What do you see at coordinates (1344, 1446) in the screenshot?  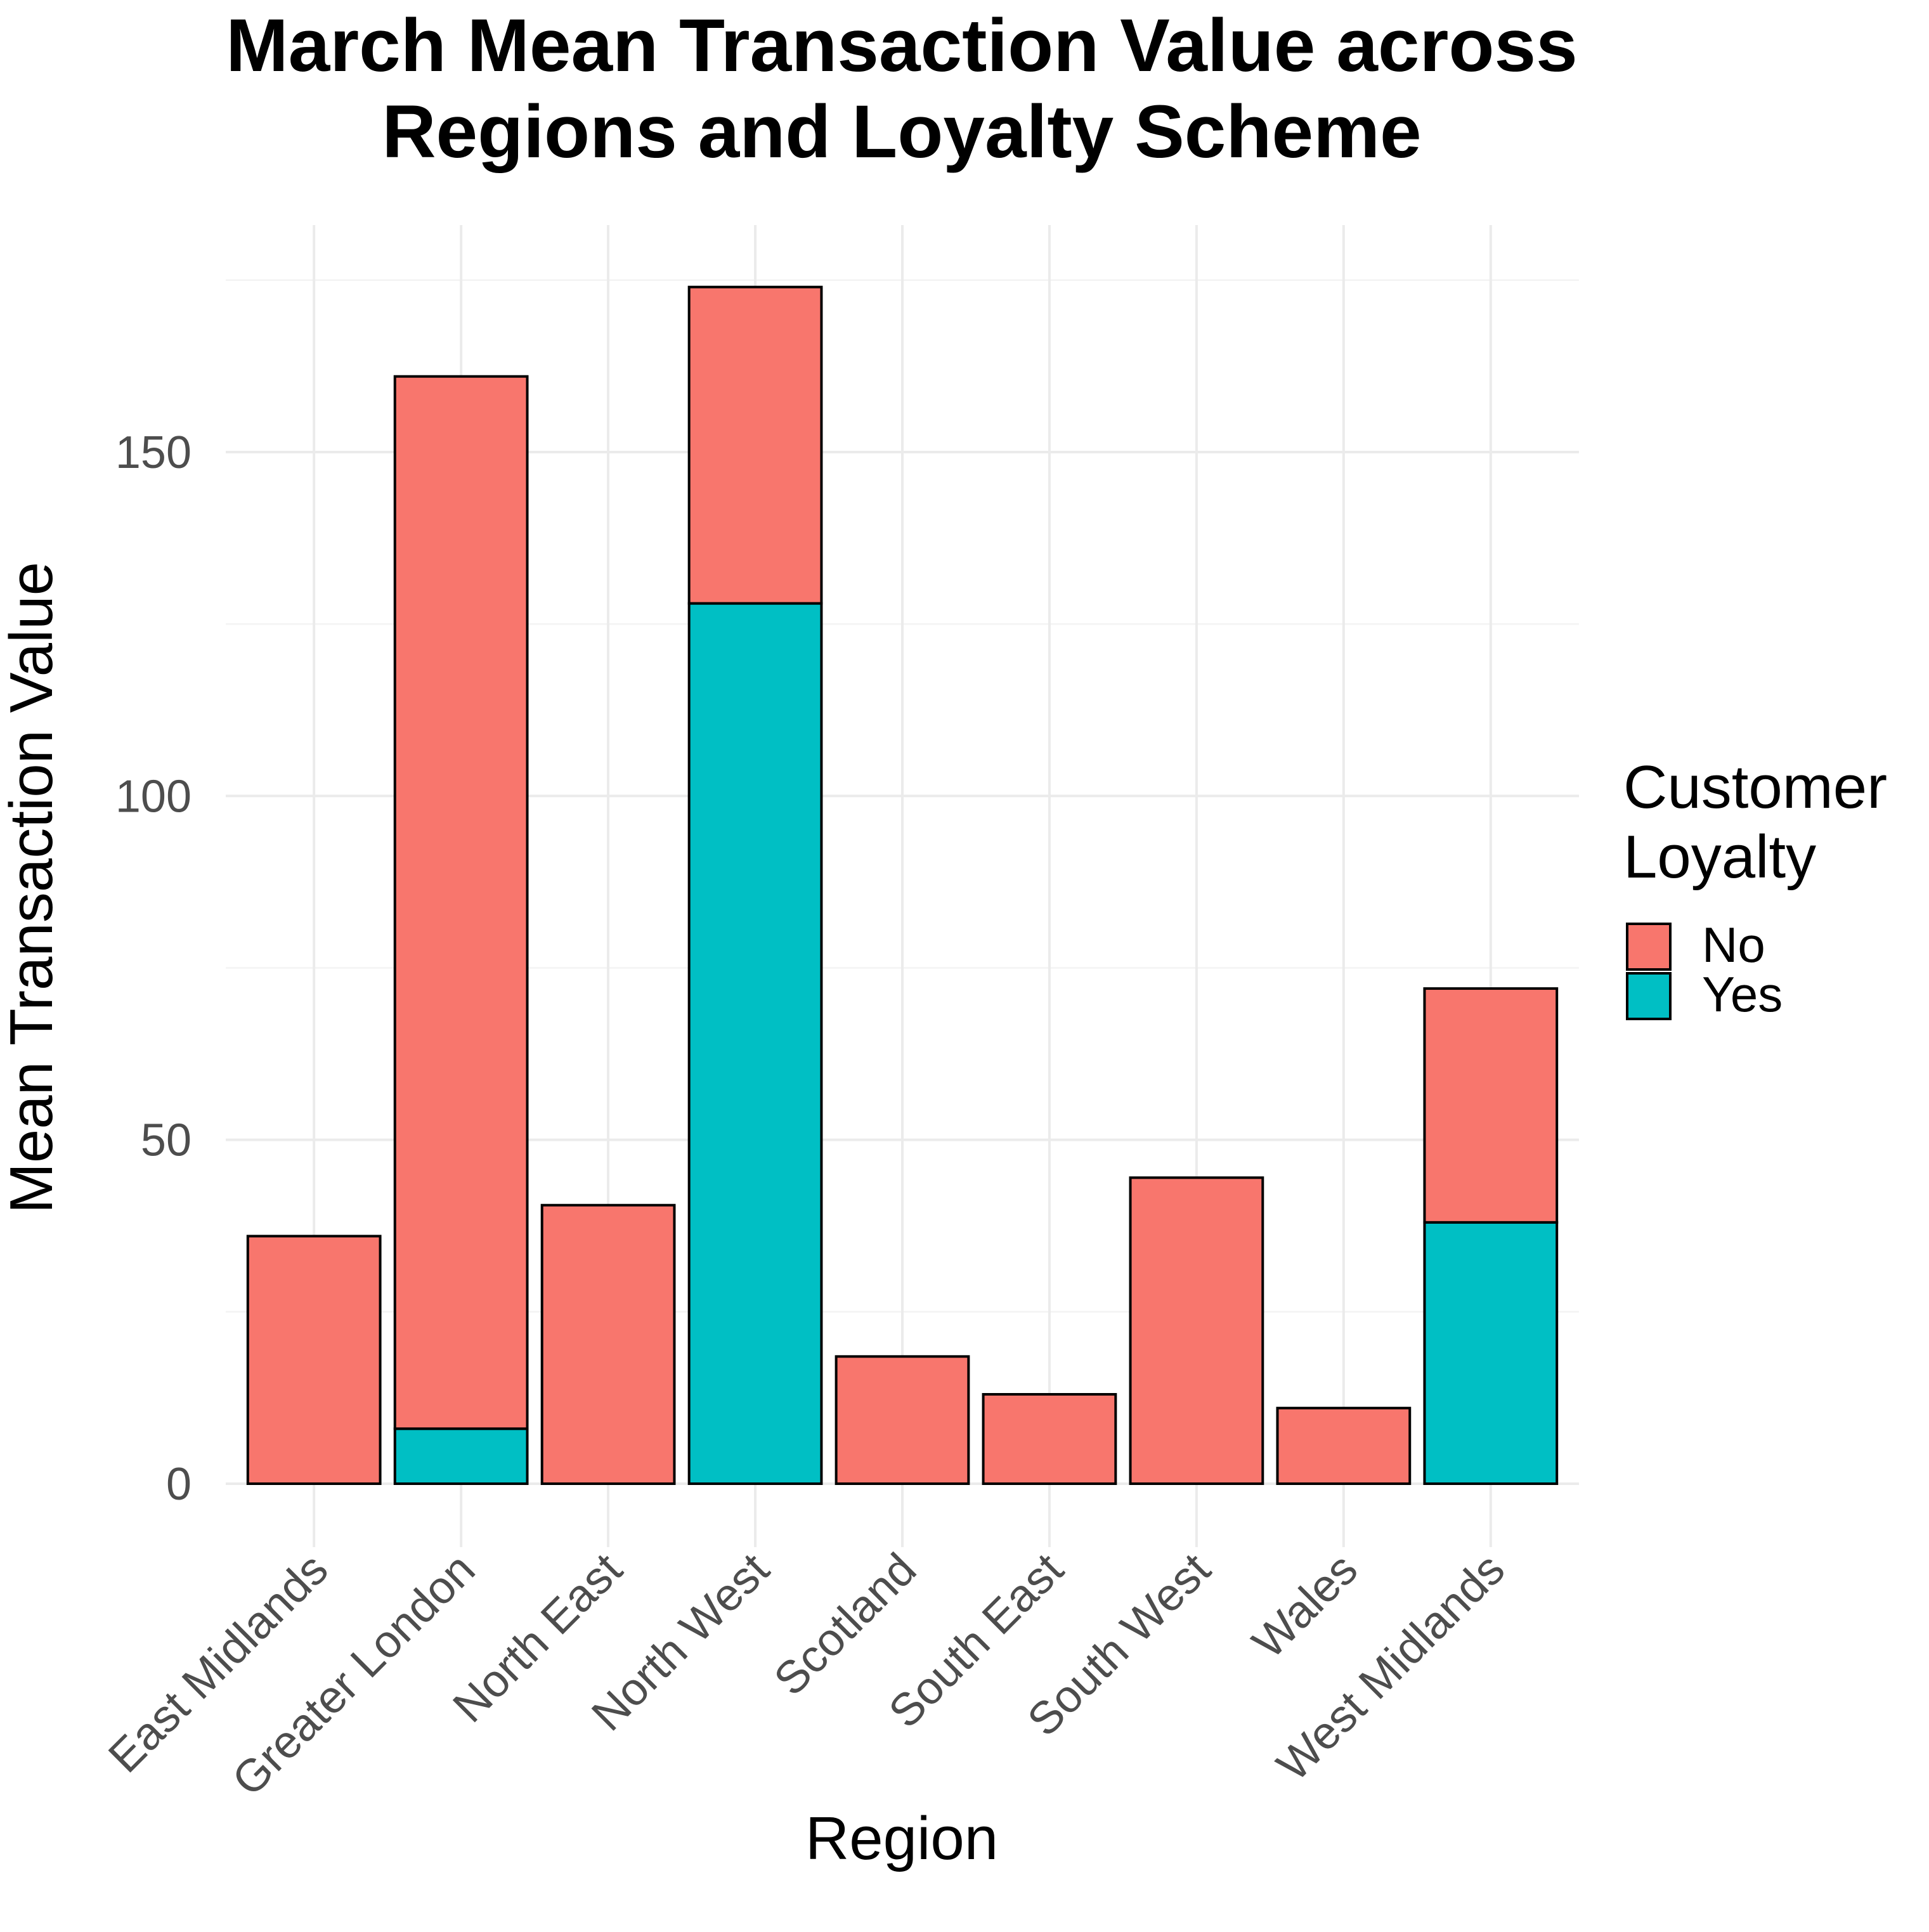 I see `bar-no-wales` at bounding box center [1344, 1446].